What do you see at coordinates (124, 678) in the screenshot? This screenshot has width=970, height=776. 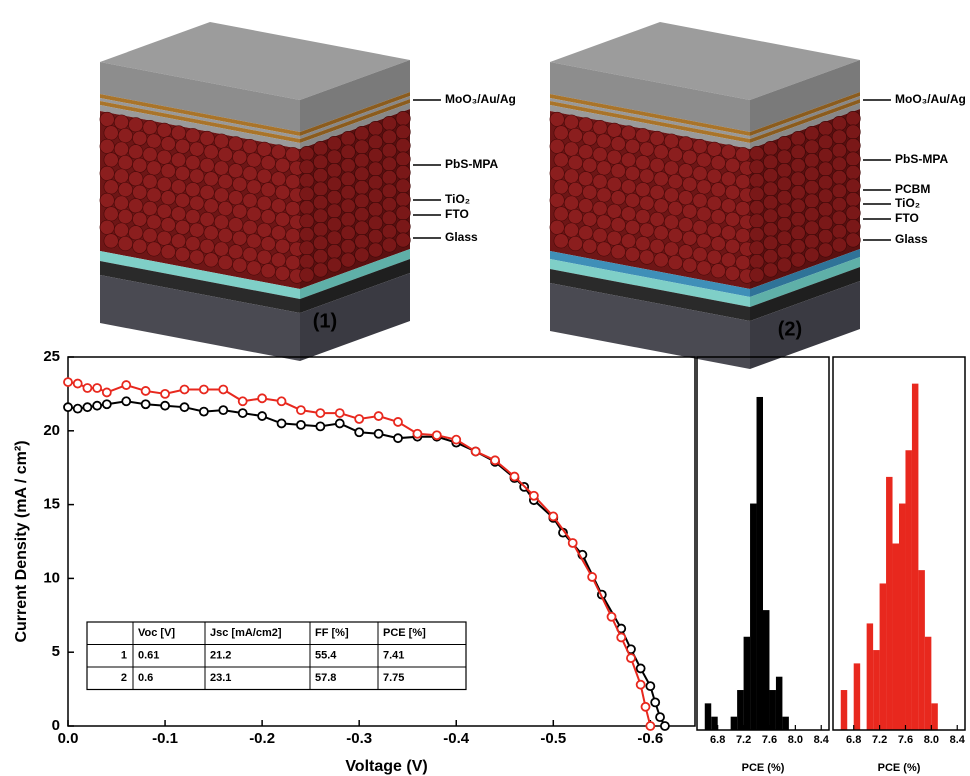 I see `table-row-label: 2` at bounding box center [124, 678].